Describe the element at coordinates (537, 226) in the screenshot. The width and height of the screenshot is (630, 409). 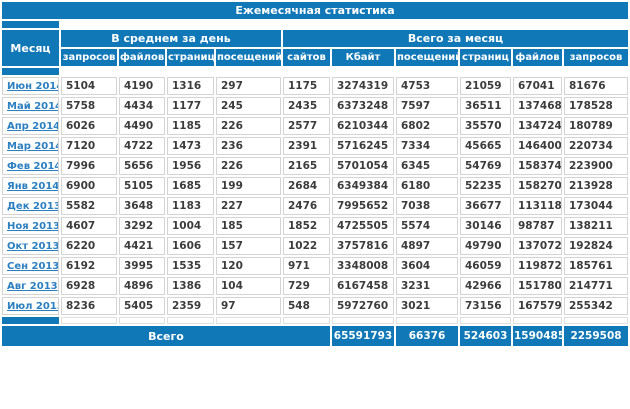
I see `table-cell: 98787` at that location.